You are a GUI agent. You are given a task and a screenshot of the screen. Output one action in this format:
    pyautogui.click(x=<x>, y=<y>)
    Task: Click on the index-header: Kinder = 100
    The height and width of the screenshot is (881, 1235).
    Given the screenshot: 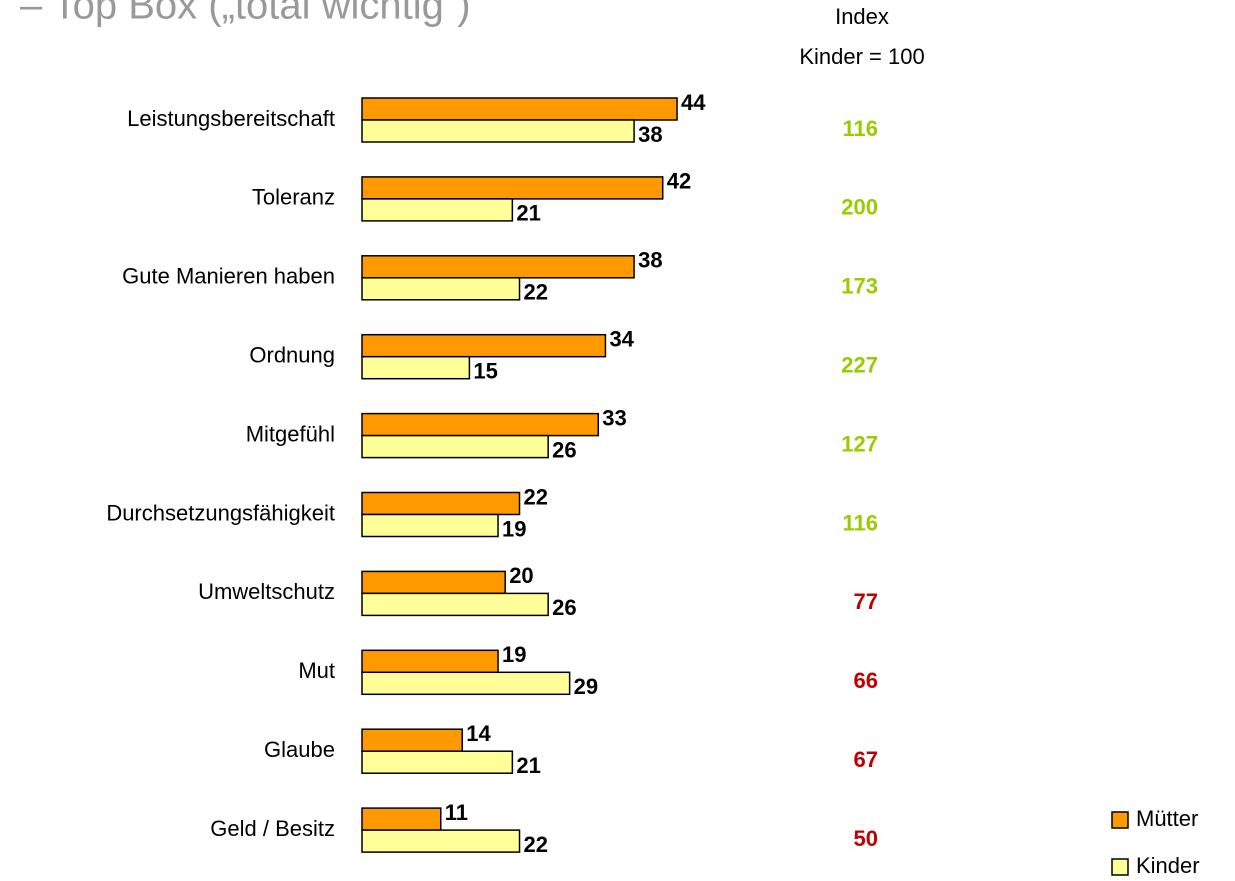 What is the action you would take?
    pyautogui.click(x=861, y=56)
    